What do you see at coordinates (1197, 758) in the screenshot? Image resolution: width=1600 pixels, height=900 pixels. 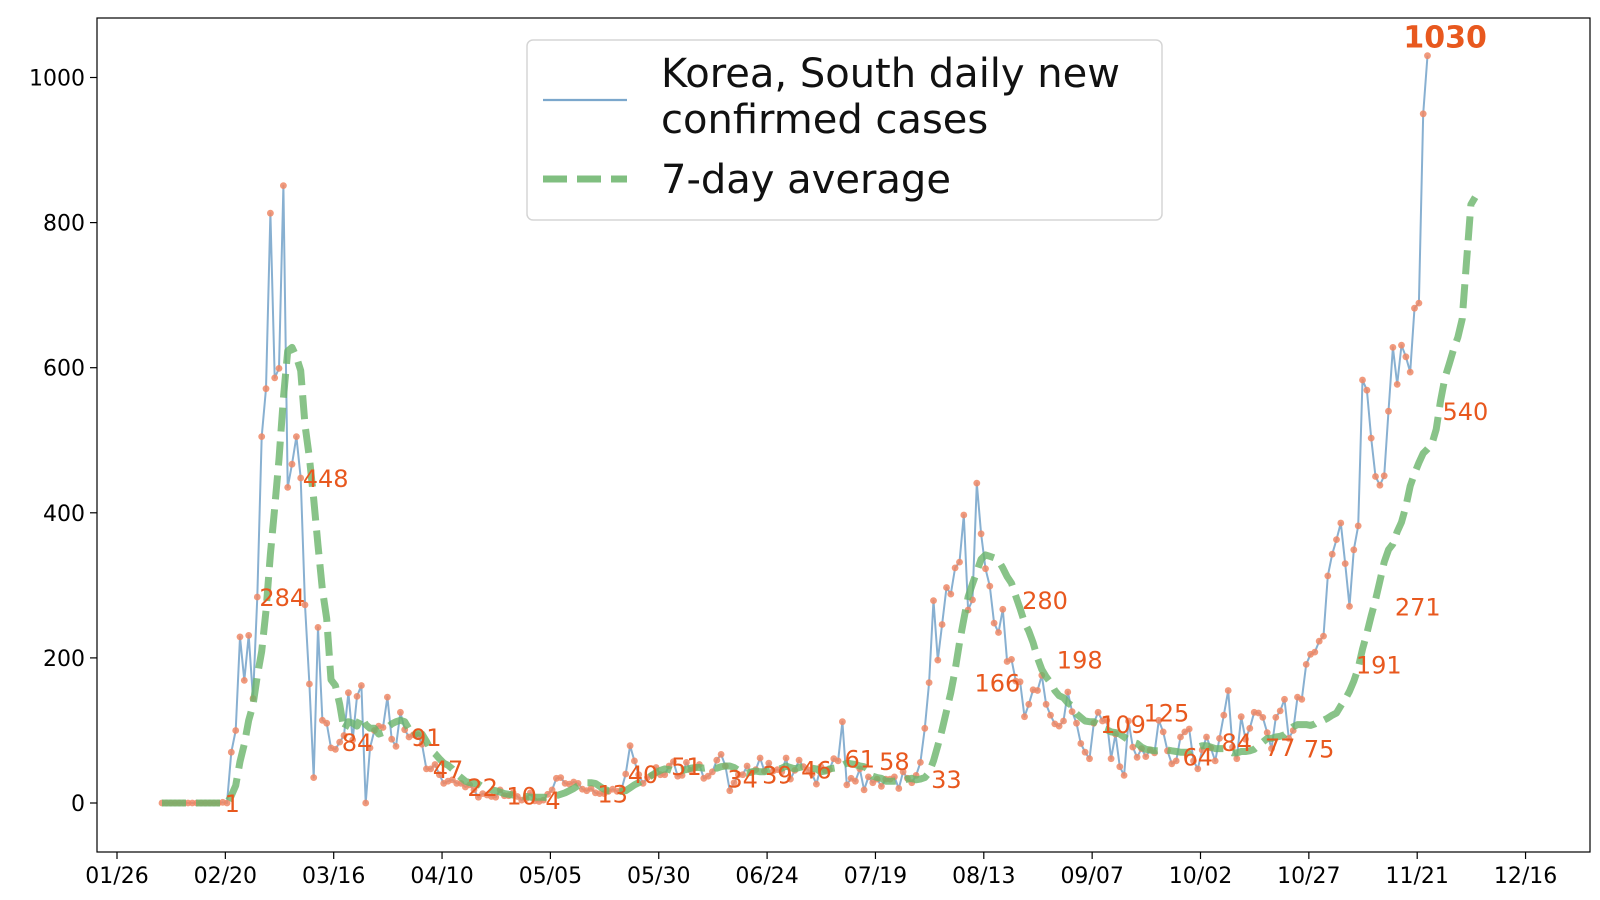 I see `value-label: 64` at bounding box center [1197, 758].